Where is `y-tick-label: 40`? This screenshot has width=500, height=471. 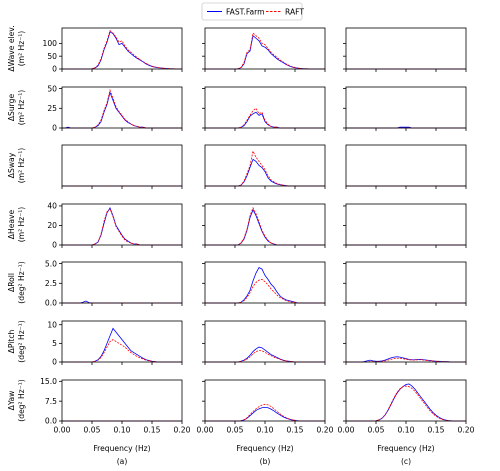
y-tick-label: 40 is located at coordinates (52, 206).